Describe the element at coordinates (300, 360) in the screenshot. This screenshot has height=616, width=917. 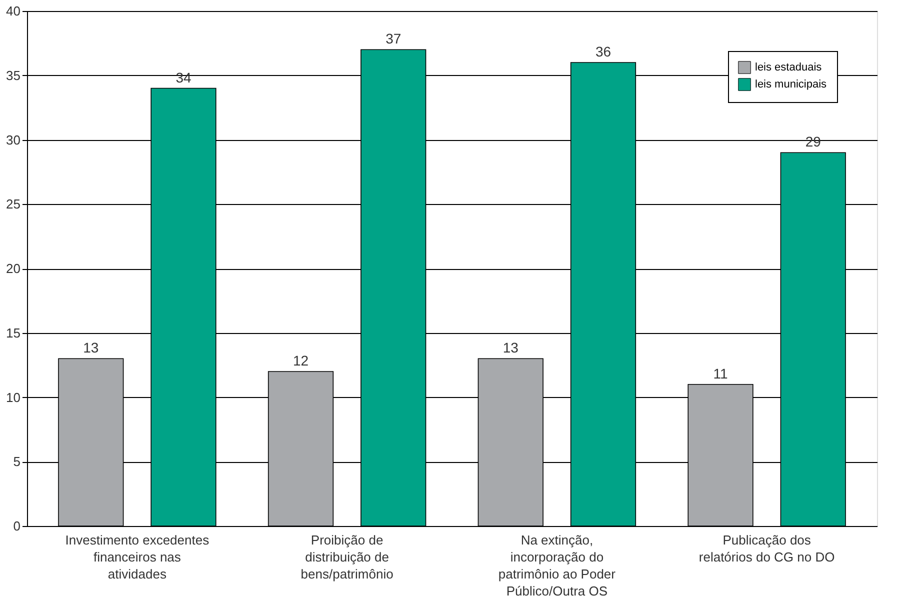
I see `data-label: 12` at that location.